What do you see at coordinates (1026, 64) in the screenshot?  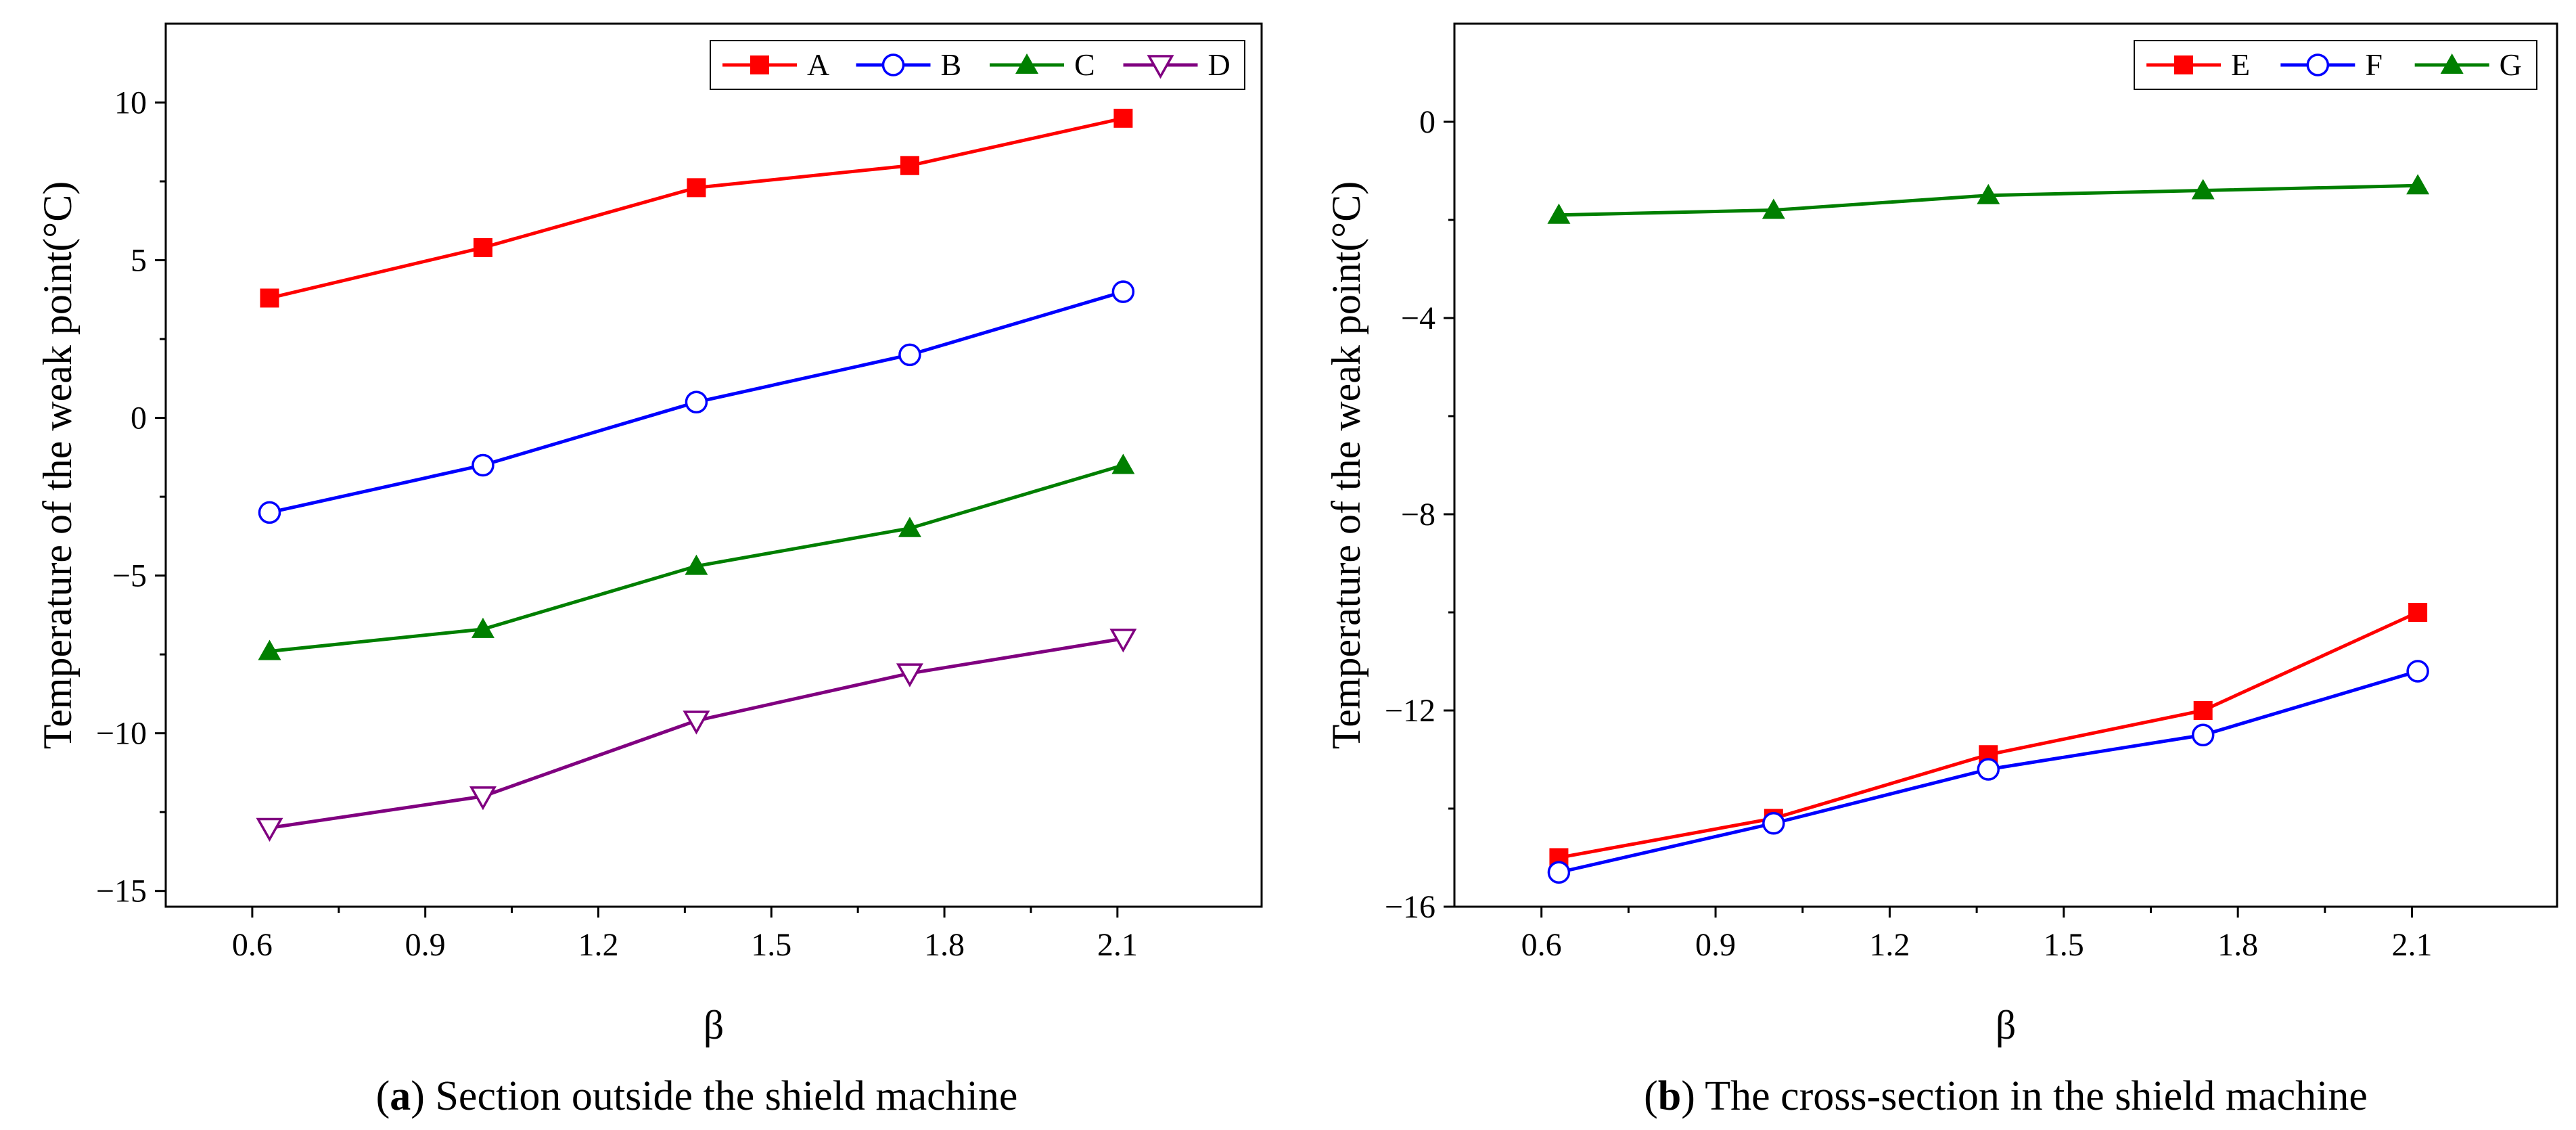 I see `legend-marker-C` at bounding box center [1026, 64].